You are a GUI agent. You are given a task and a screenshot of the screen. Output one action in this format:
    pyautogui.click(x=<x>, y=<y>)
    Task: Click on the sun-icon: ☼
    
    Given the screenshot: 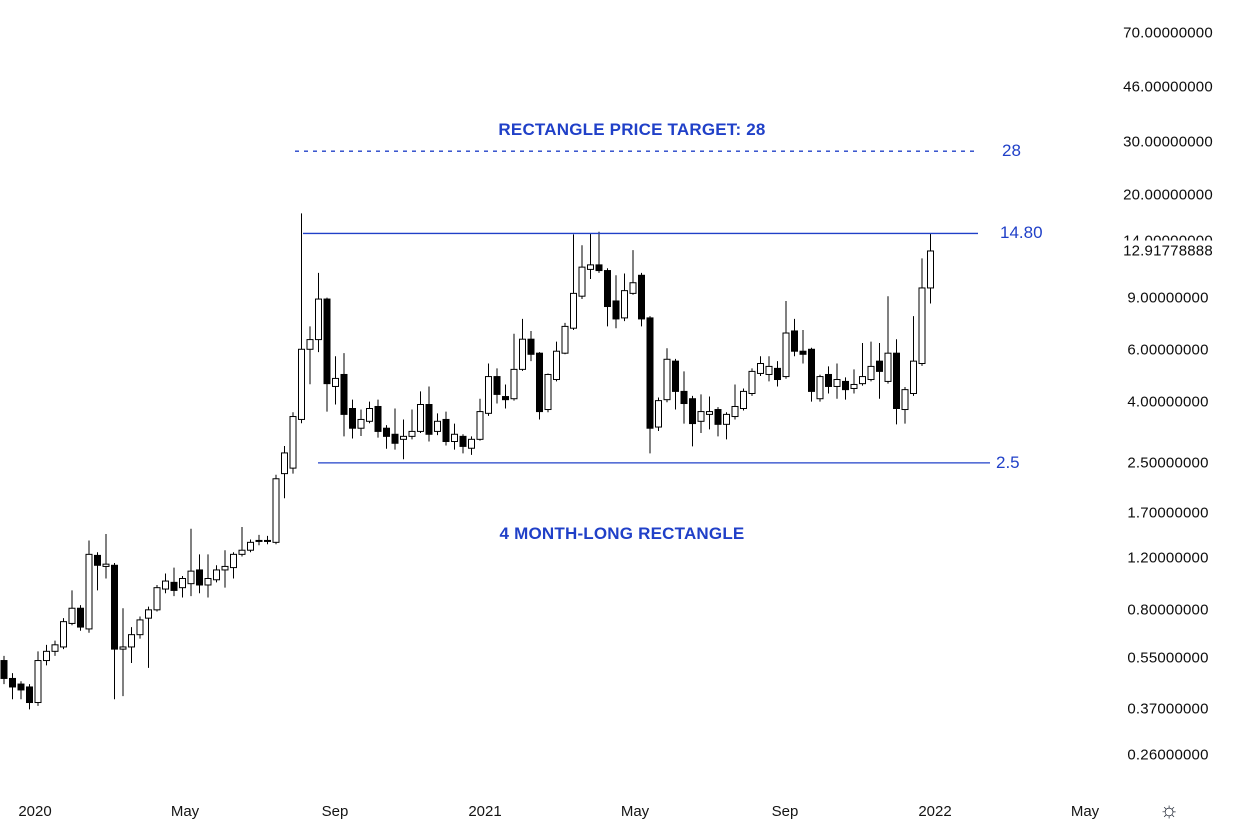 What is the action you would take?
    pyautogui.click(x=1169, y=809)
    